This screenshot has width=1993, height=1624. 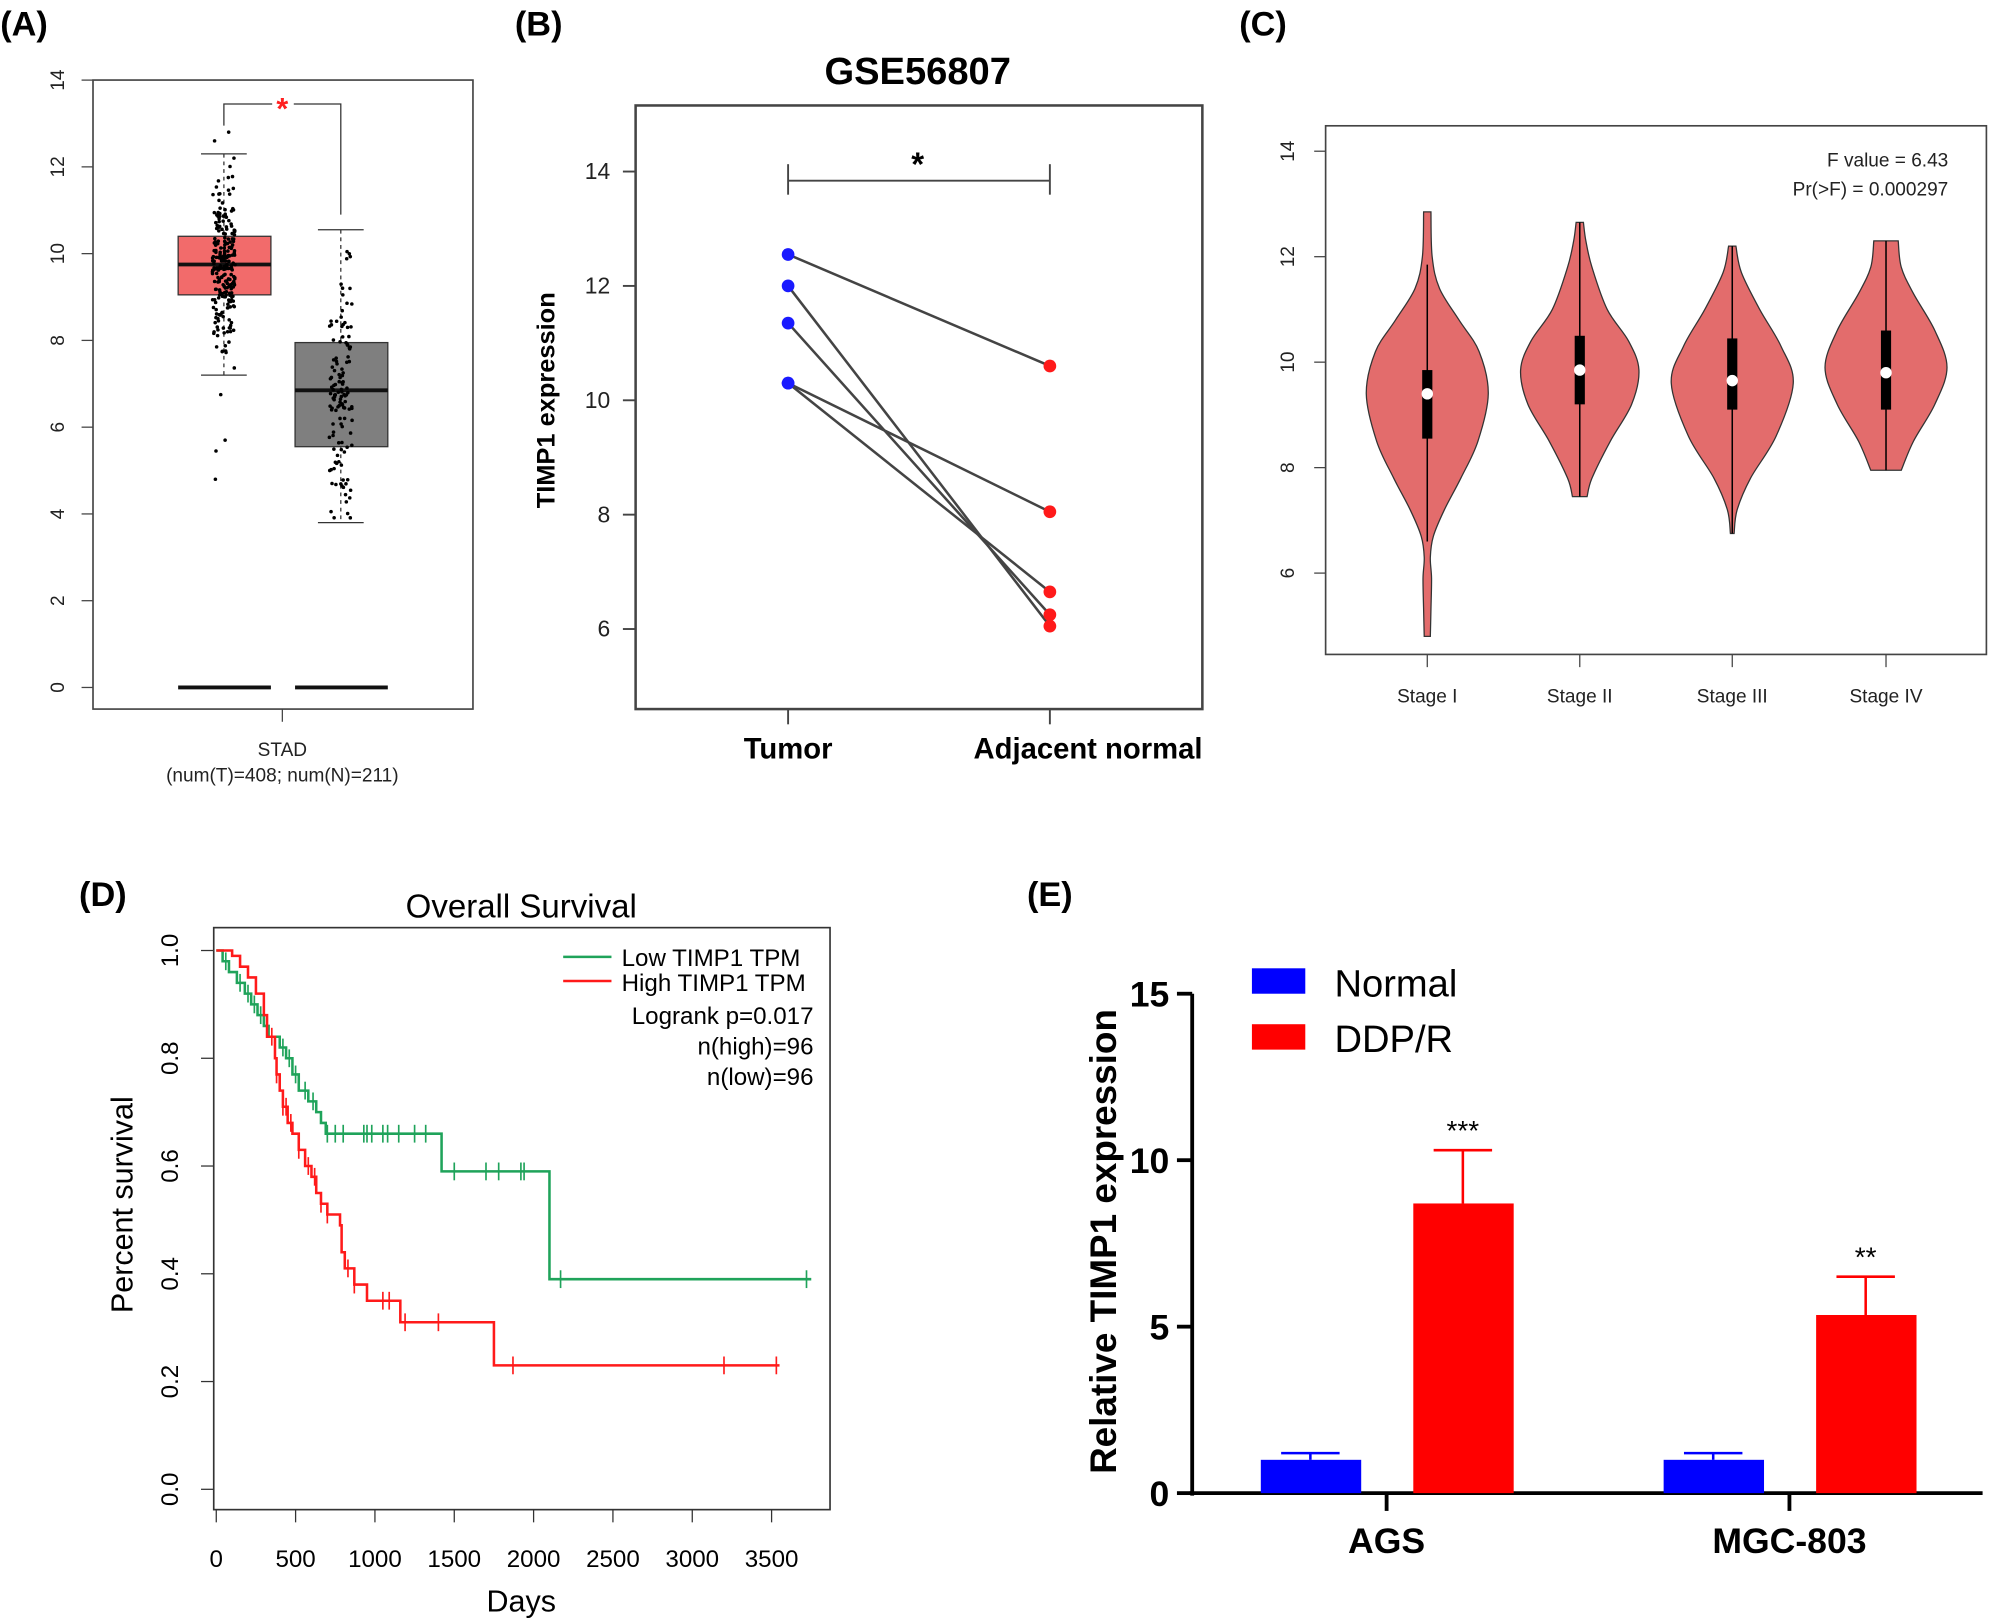 I want to click on y-tick-label: 2, so click(x=58, y=600).